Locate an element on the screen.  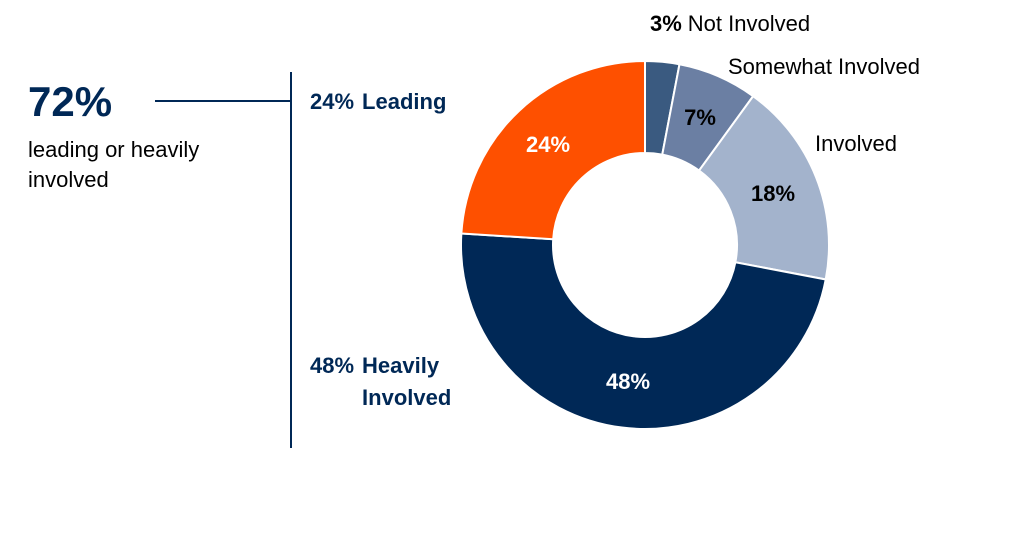
side-label: 48% Heavily Involved is located at coordinates (396, 382).